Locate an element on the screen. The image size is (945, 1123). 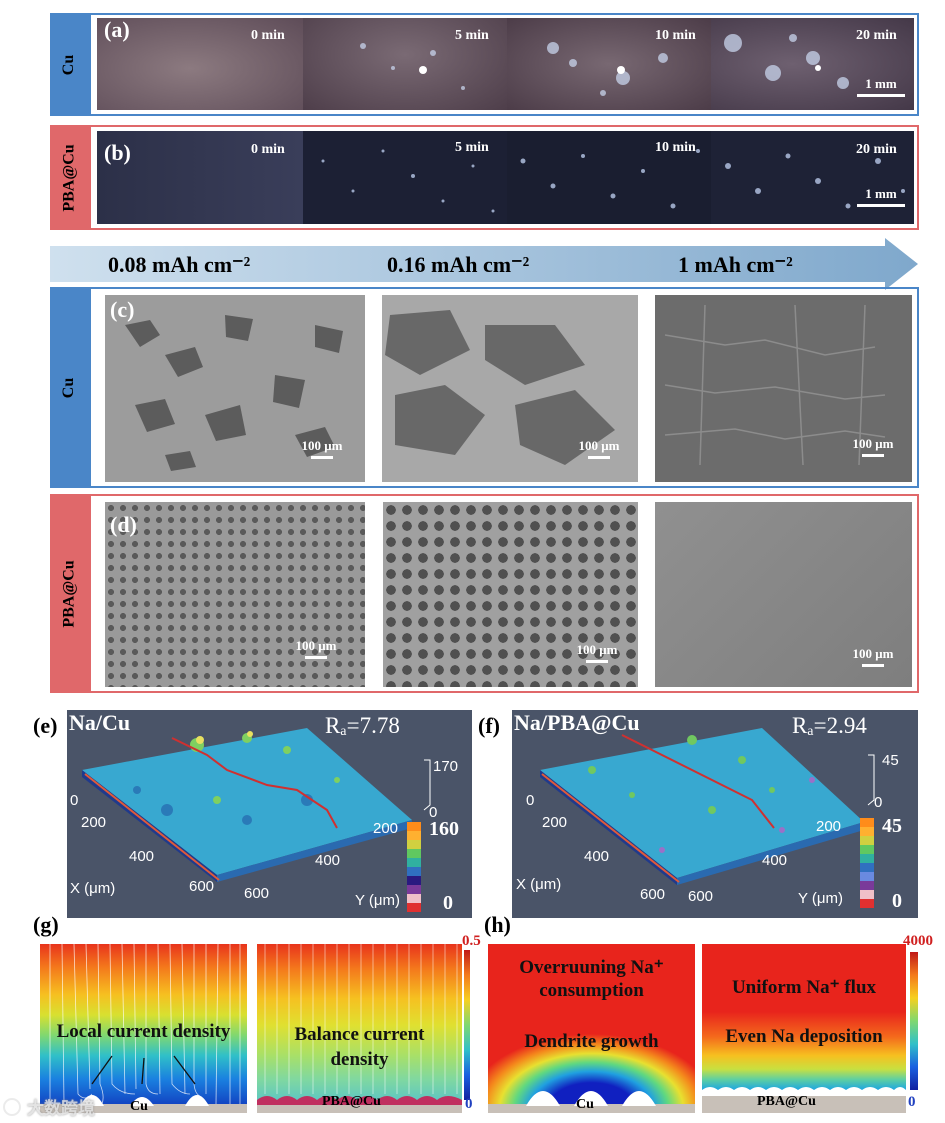
row-d-scale-1: 100 μm is located at coordinates (597, 652).